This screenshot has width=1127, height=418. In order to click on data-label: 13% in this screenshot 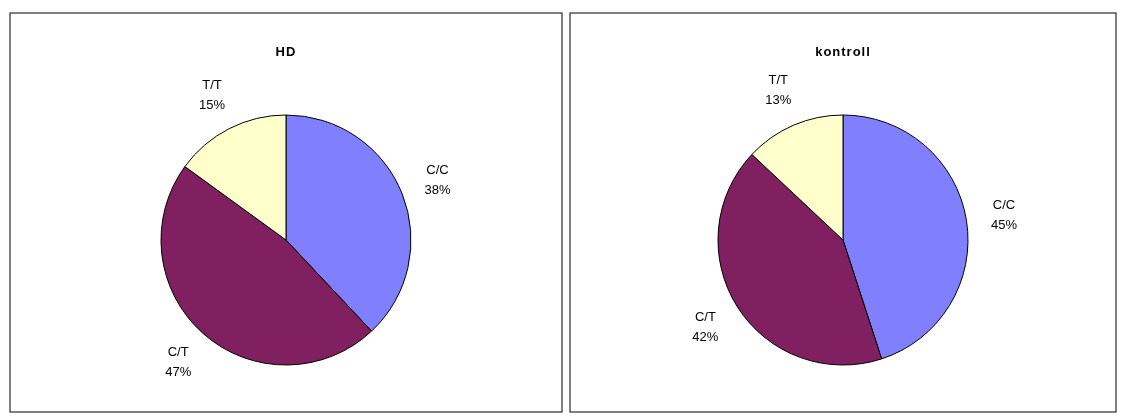, I will do `click(778, 100)`.